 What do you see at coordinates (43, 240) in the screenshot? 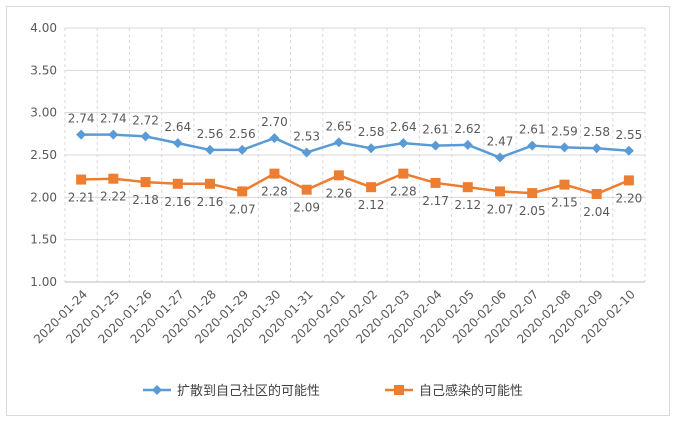
I see `y-tick-label: 1.50` at bounding box center [43, 240].